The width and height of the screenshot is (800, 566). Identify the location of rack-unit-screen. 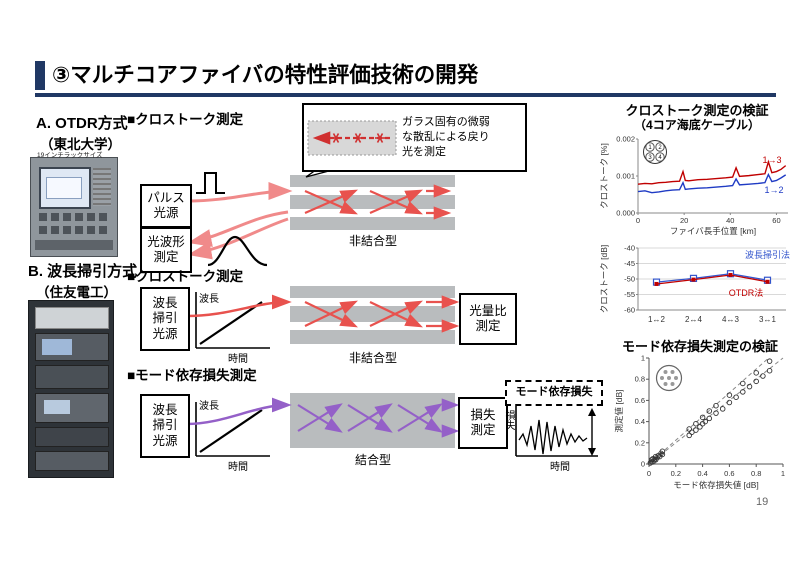
(72, 347).